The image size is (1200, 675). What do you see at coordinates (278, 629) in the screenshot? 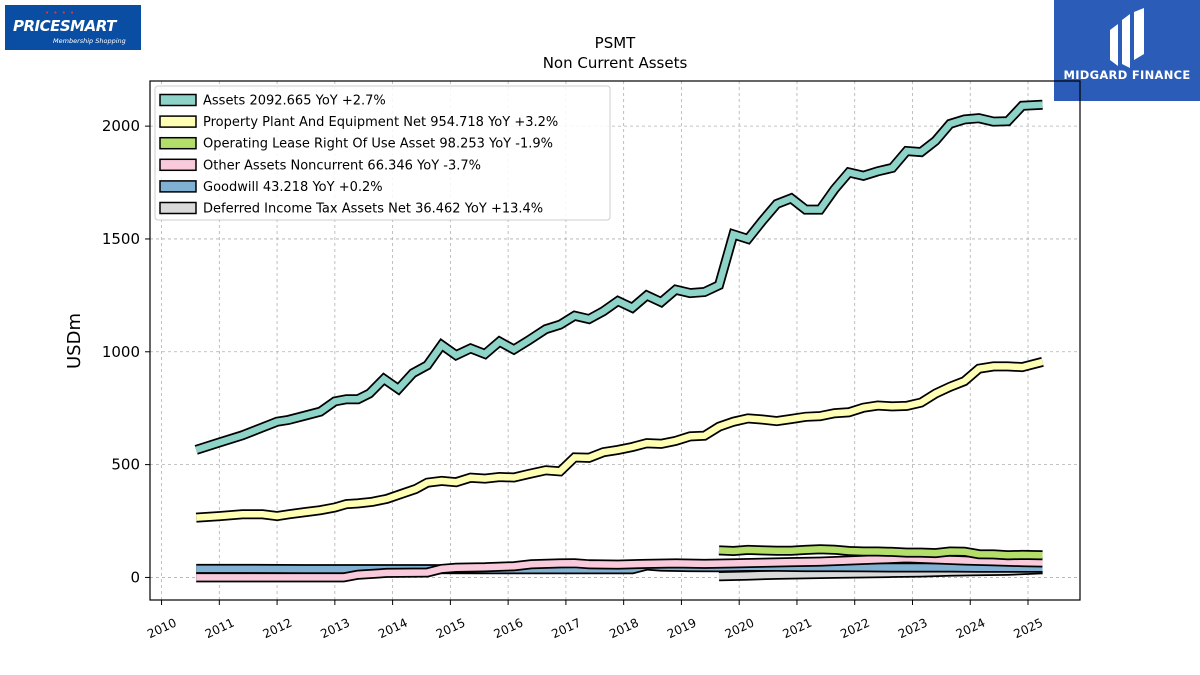
I see `x-tick-label: 2012` at bounding box center [278, 629].